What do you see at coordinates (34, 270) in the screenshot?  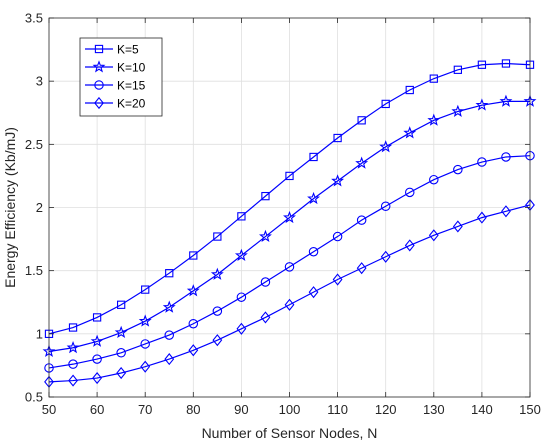 I see `y-tick-label: 1.5` at bounding box center [34, 270].